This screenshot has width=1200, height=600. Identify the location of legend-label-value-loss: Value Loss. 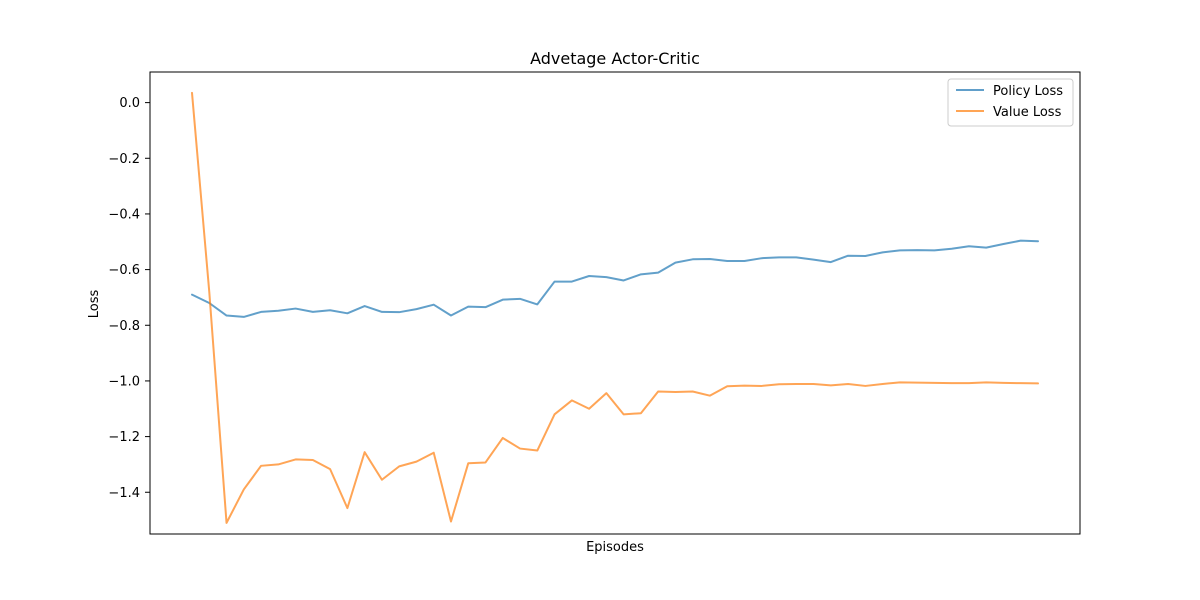
(1027, 112).